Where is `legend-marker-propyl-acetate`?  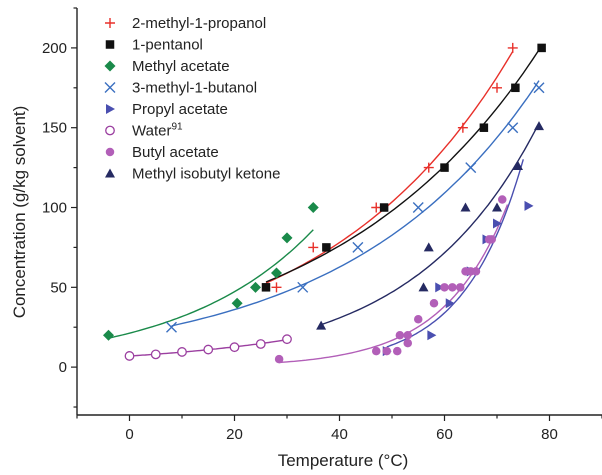 legend-marker-propyl-acetate is located at coordinates (110, 109).